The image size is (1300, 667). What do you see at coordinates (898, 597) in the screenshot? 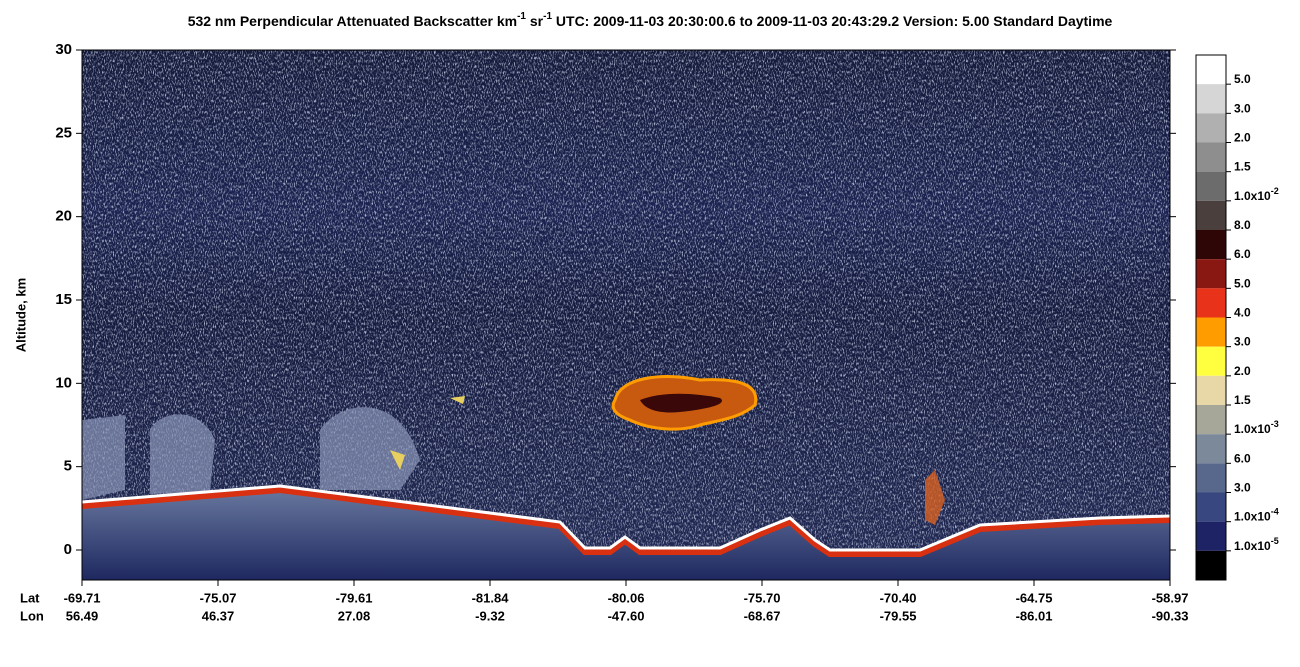
I see `lat-label: -70.40` at bounding box center [898, 597].